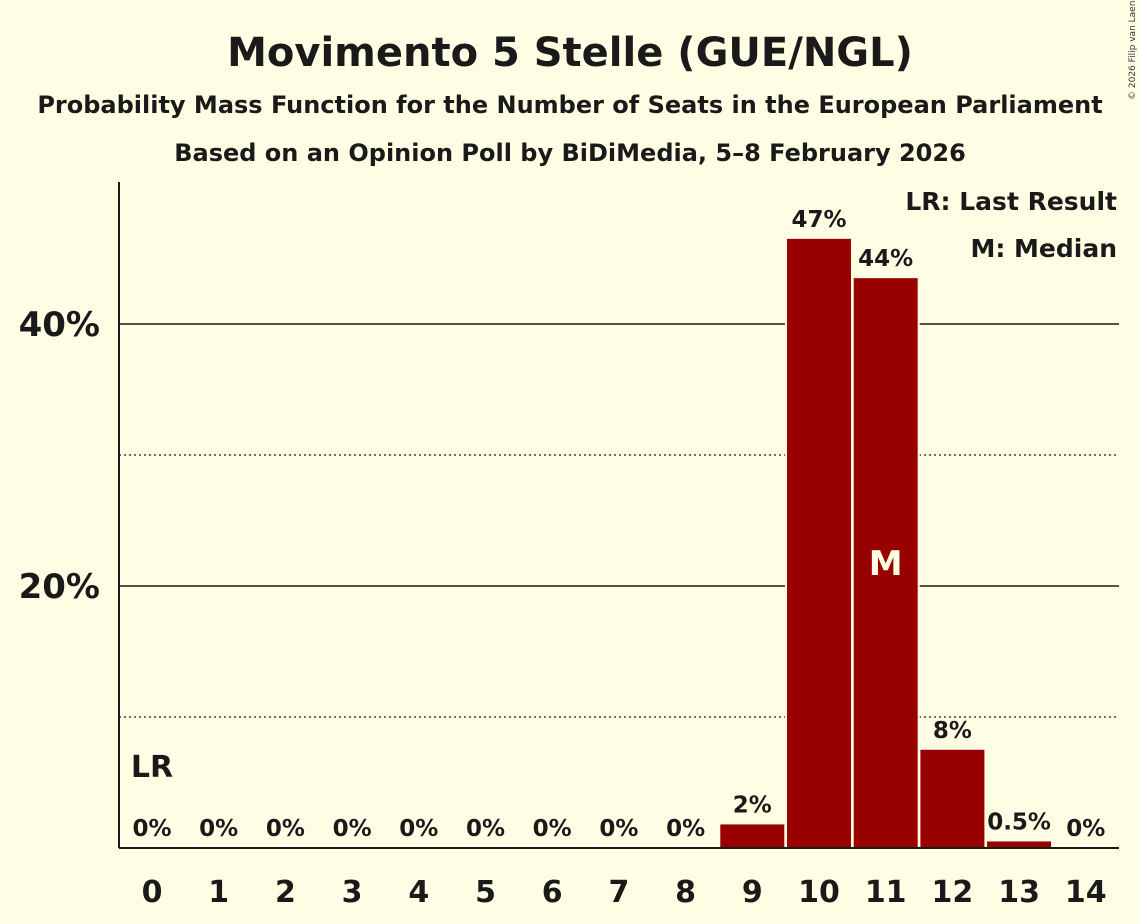  What do you see at coordinates (59, 587) in the screenshot?
I see `y-tick-20: 20%` at bounding box center [59, 587].